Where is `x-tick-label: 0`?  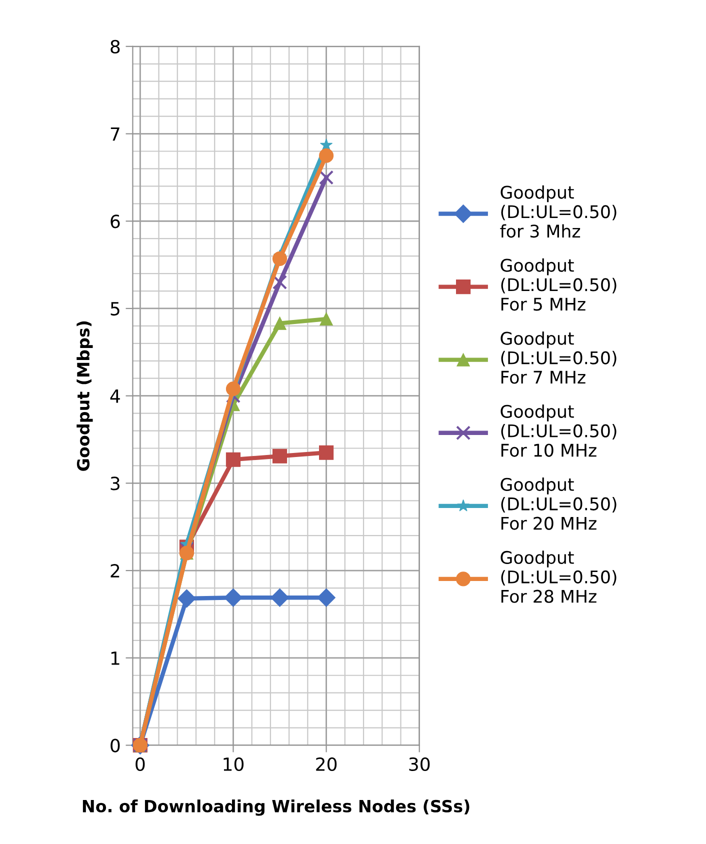 x-tick-label: 0 is located at coordinates (140, 764).